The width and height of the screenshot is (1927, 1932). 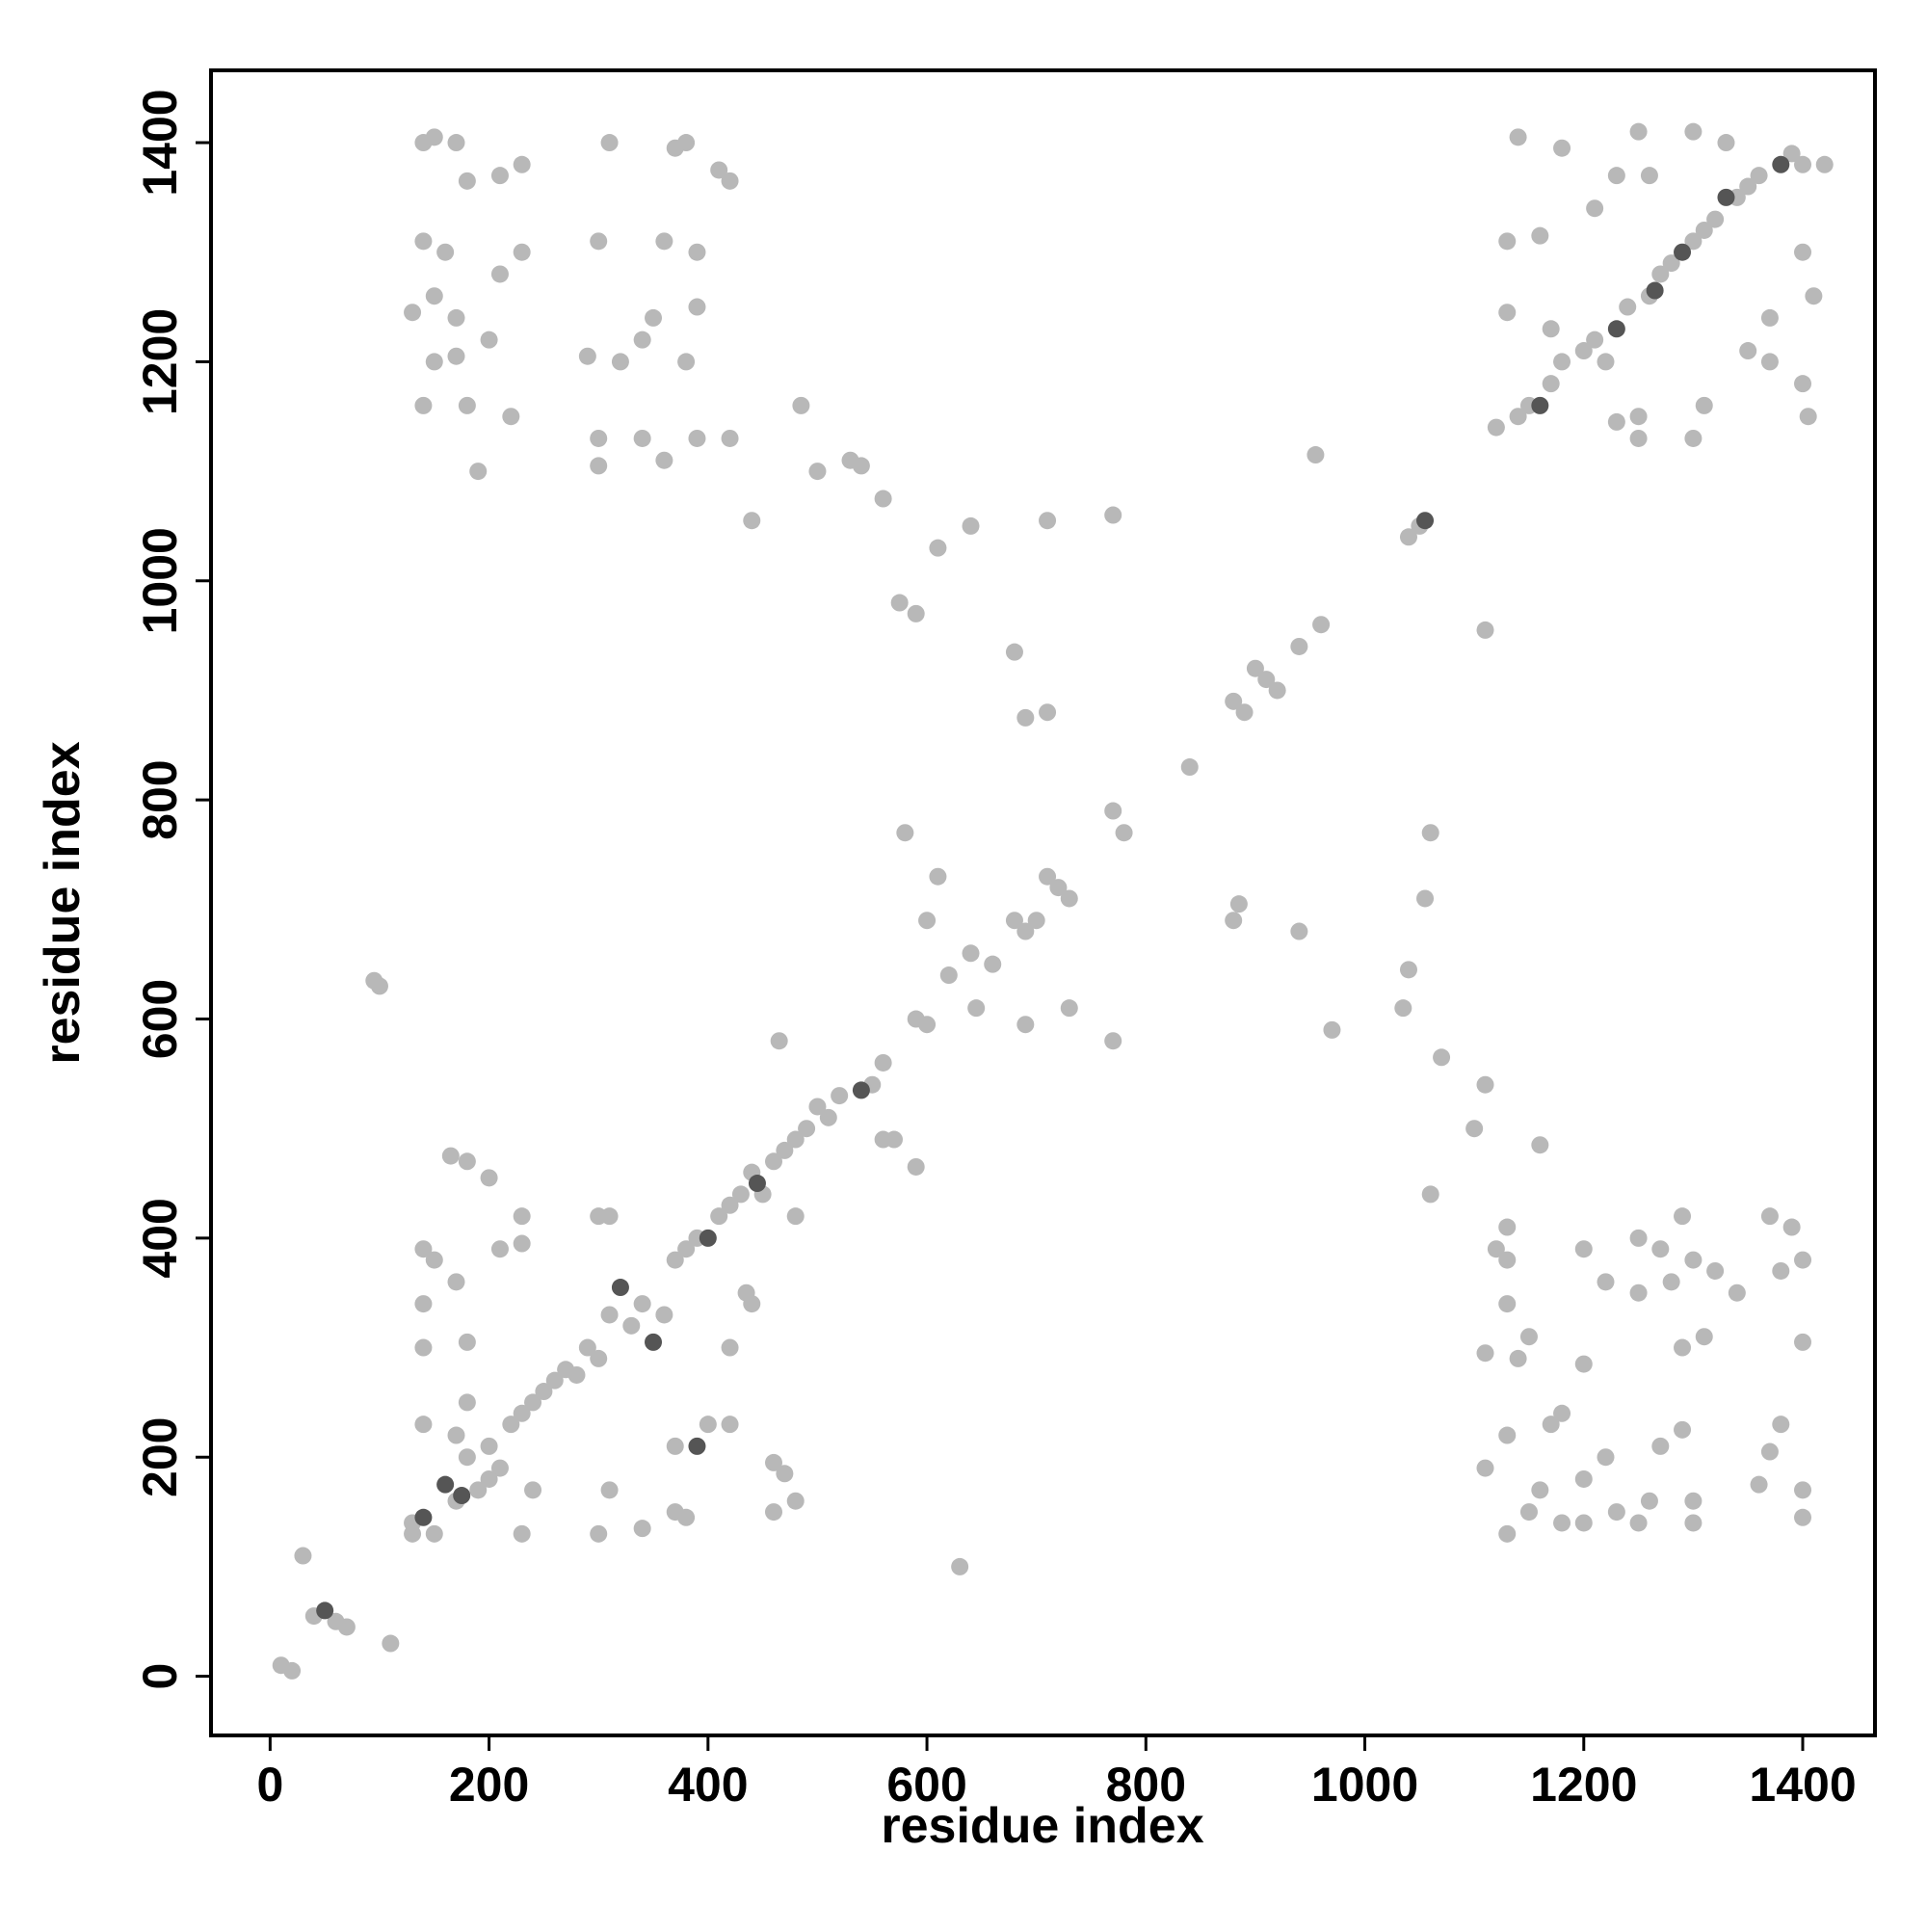 What do you see at coordinates (160, 1019) in the screenshot?
I see `y-tick-label: 600` at bounding box center [160, 1019].